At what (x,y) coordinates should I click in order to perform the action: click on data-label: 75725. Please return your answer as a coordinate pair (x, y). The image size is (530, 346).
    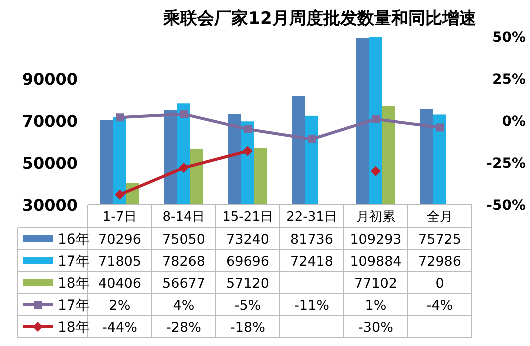
    Looking at the image, I should click on (440, 240).